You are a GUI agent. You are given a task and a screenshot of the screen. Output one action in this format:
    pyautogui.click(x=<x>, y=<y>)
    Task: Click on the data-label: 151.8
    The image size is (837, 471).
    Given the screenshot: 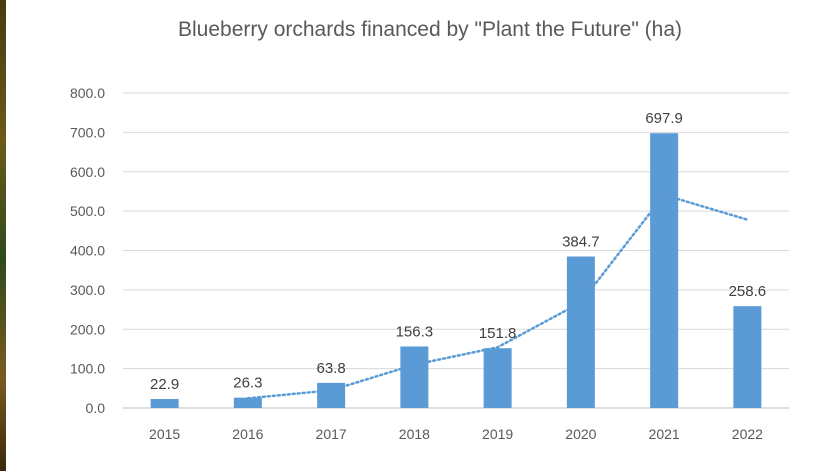 What is the action you would take?
    pyautogui.click(x=498, y=333)
    